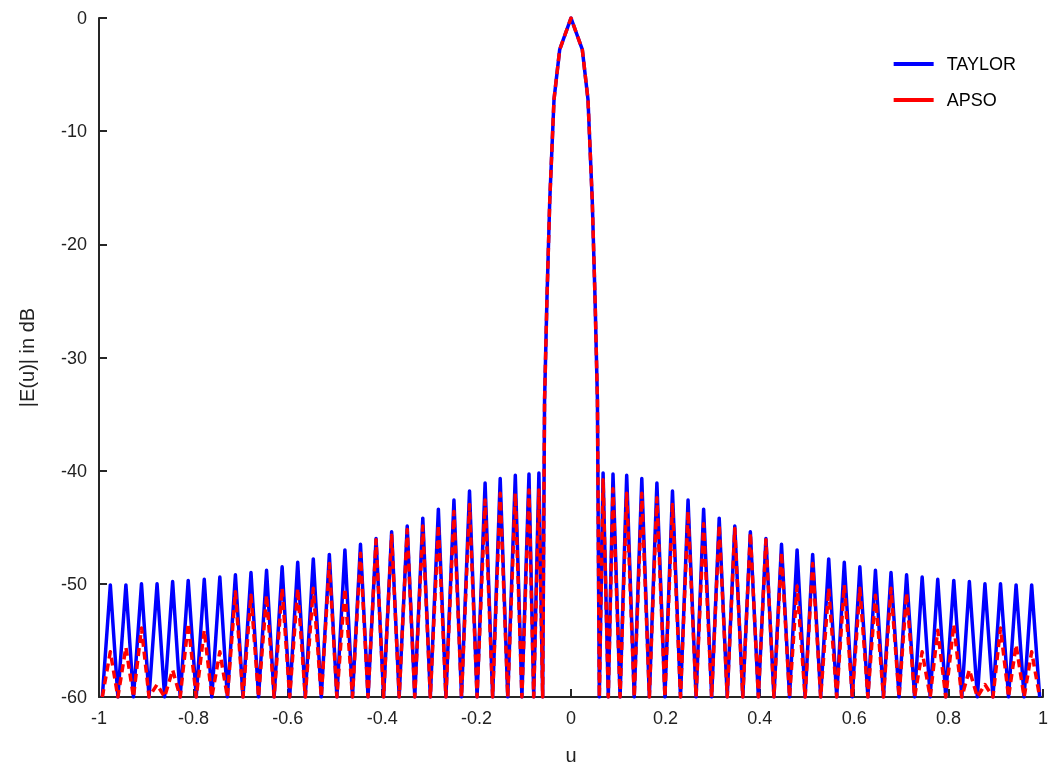 Image resolution: width=1051 pixels, height=780 pixels. Describe the element at coordinates (288, 718) in the screenshot. I see `x-tick-label: -0.6` at that location.